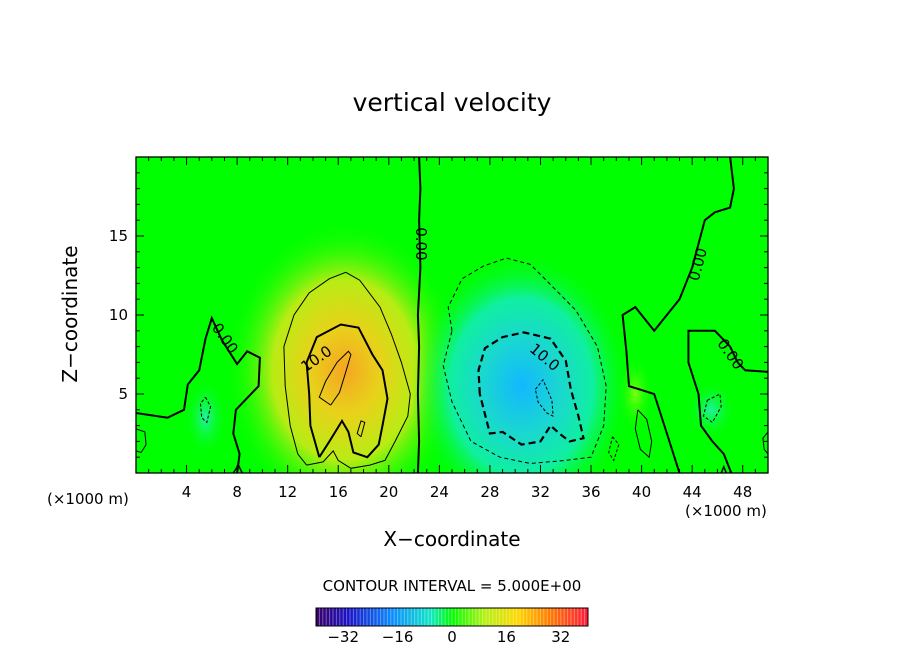 This screenshot has width=904, height=654. Describe the element at coordinates (506, 637) in the screenshot. I see `colorbar-tick-label: 16` at that location.